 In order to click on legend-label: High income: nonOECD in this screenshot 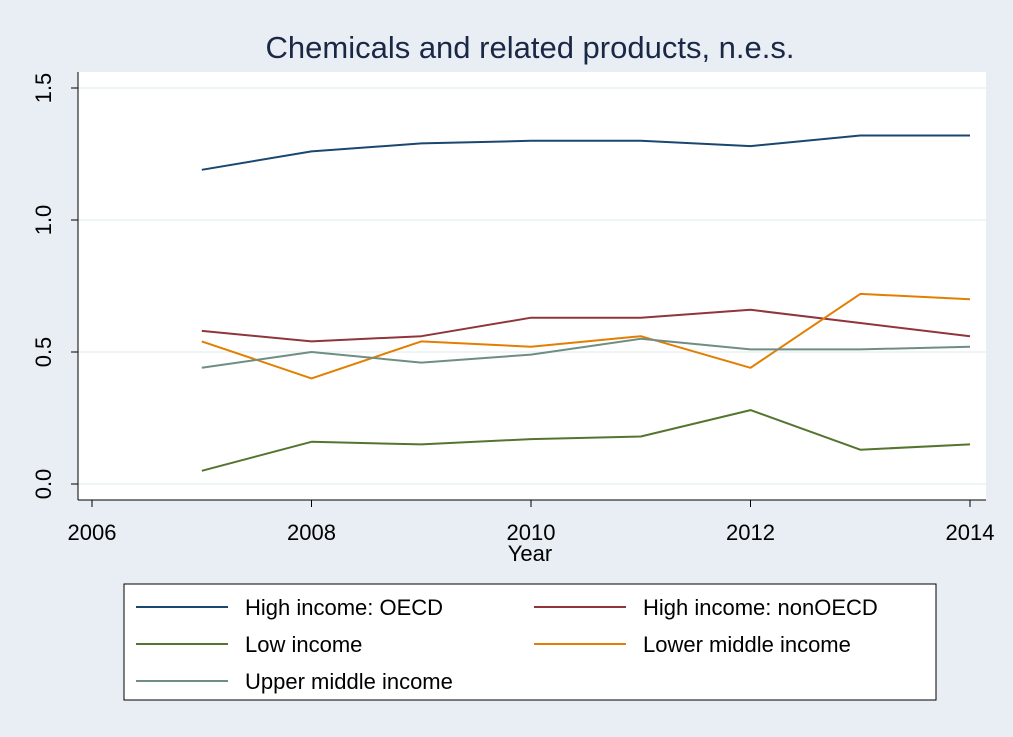, I will do `click(760, 607)`.